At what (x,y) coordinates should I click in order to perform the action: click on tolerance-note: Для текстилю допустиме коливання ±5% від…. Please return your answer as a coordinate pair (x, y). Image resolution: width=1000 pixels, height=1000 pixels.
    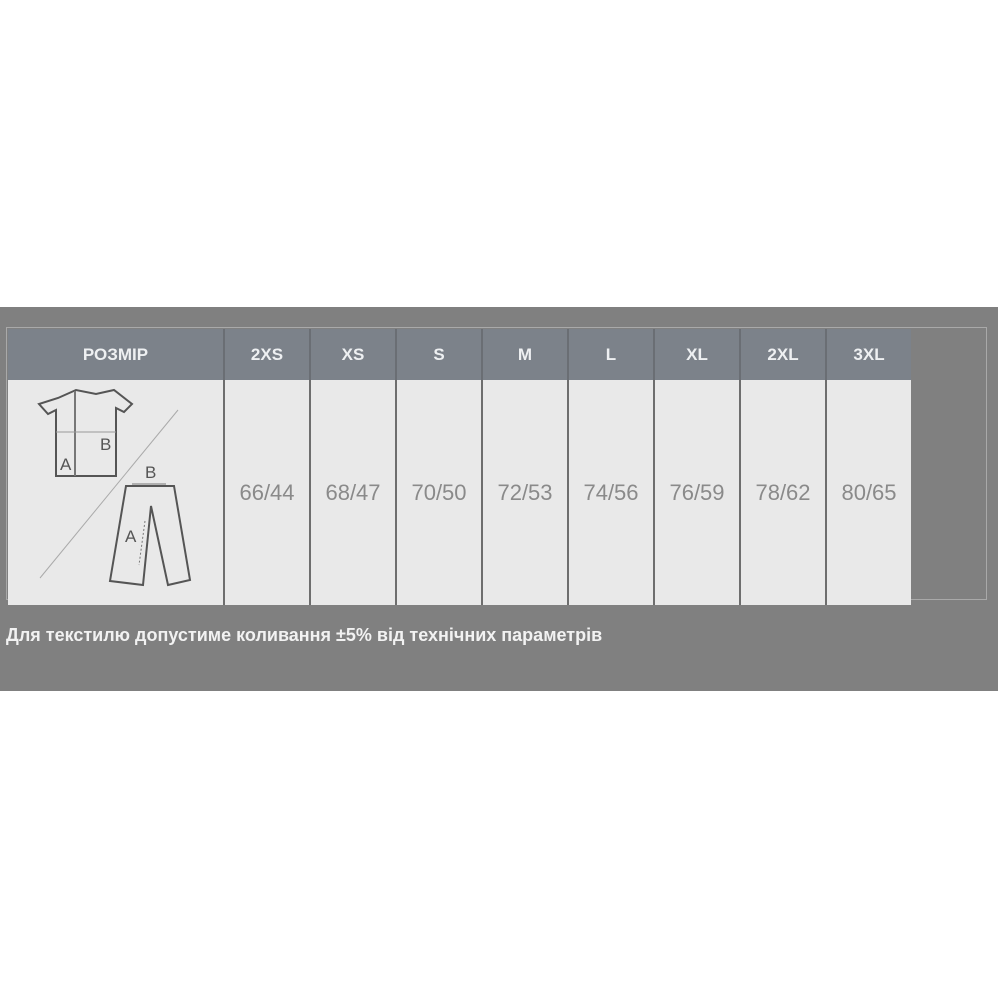
    Looking at the image, I should click on (304, 635).